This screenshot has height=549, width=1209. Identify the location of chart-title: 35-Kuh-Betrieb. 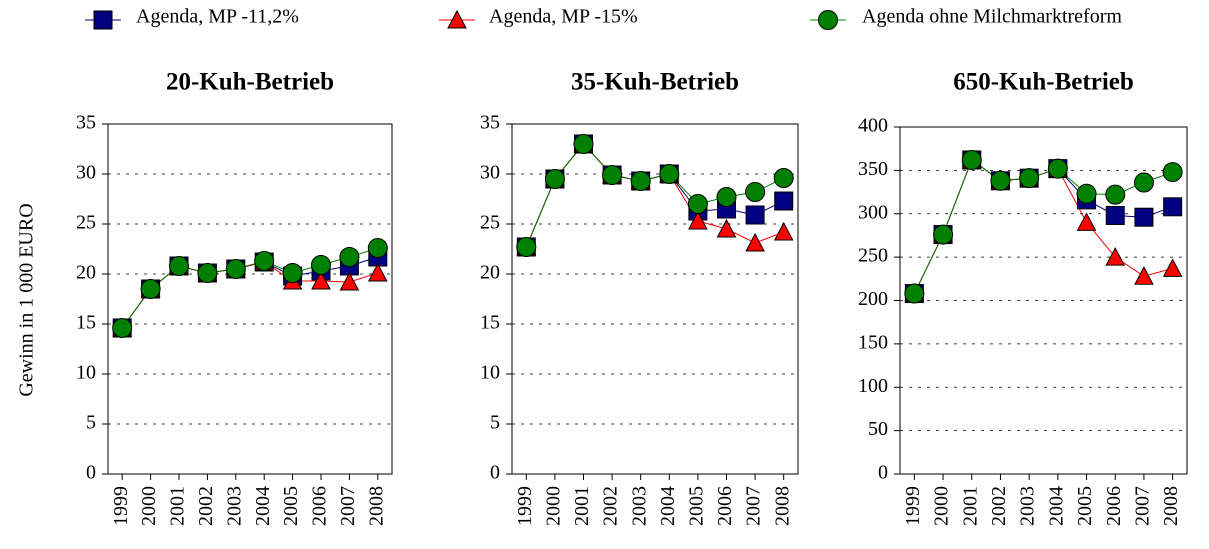
(655, 82).